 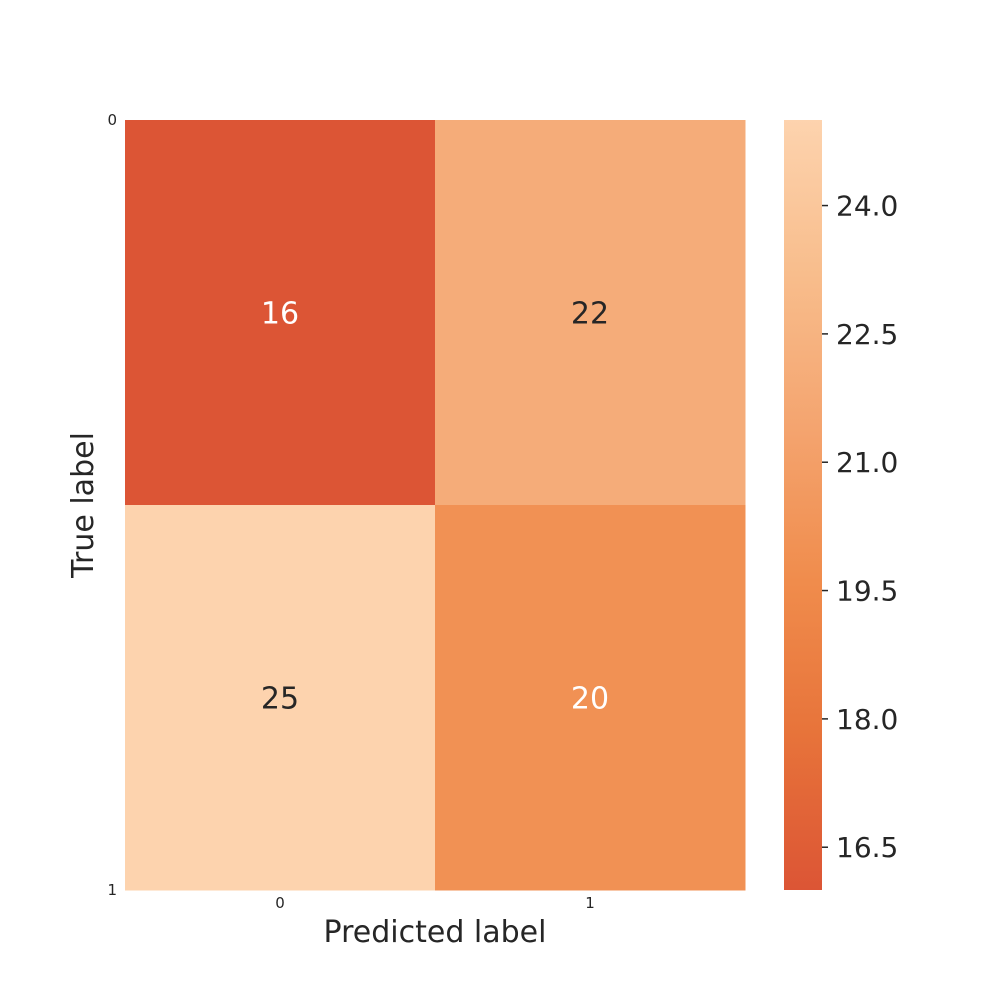 What do you see at coordinates (112, 505) in the screenshot?
I see `y-axis-ticks: 01` at bounding box center [112, 505].